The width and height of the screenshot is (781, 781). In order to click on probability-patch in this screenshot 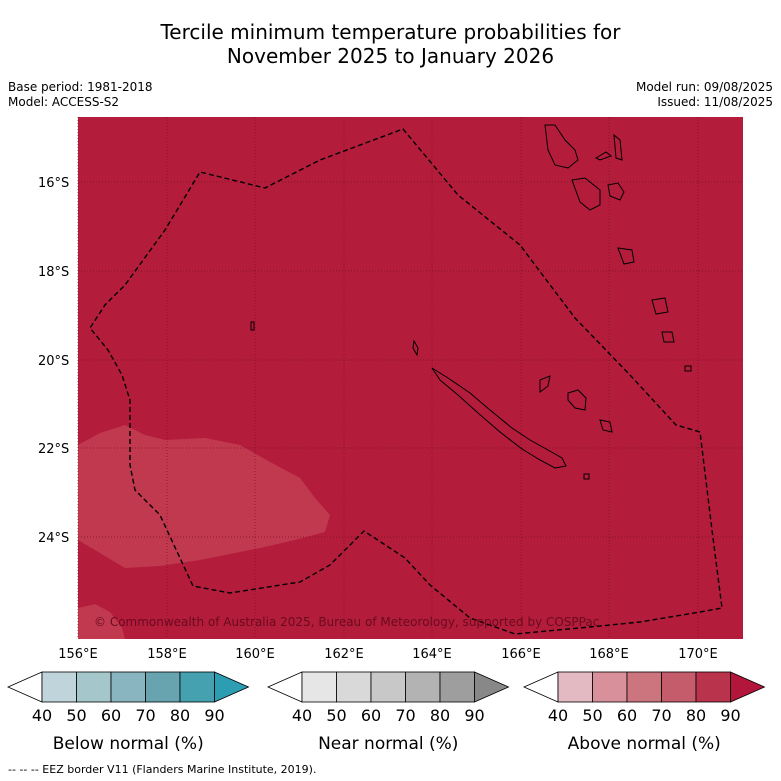, I will do `click(204, 496)`.